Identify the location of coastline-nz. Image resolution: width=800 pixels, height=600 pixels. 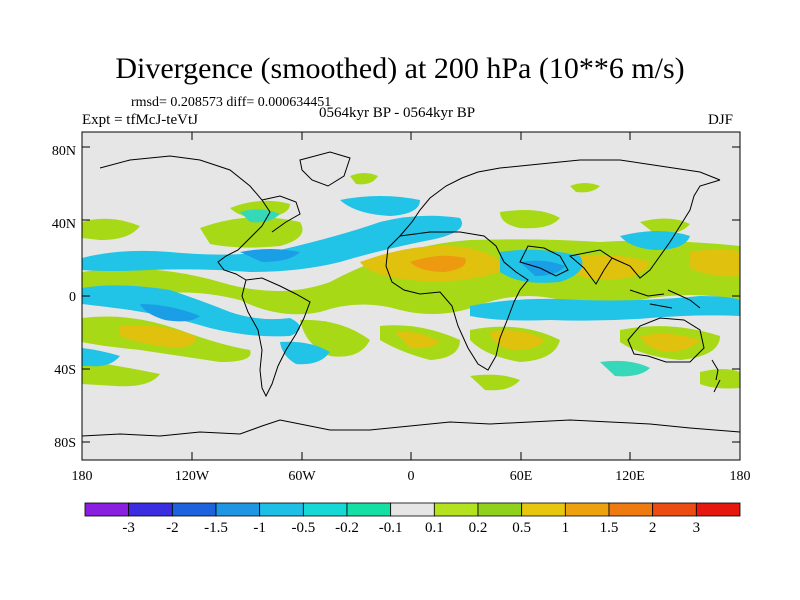
(716, 376).